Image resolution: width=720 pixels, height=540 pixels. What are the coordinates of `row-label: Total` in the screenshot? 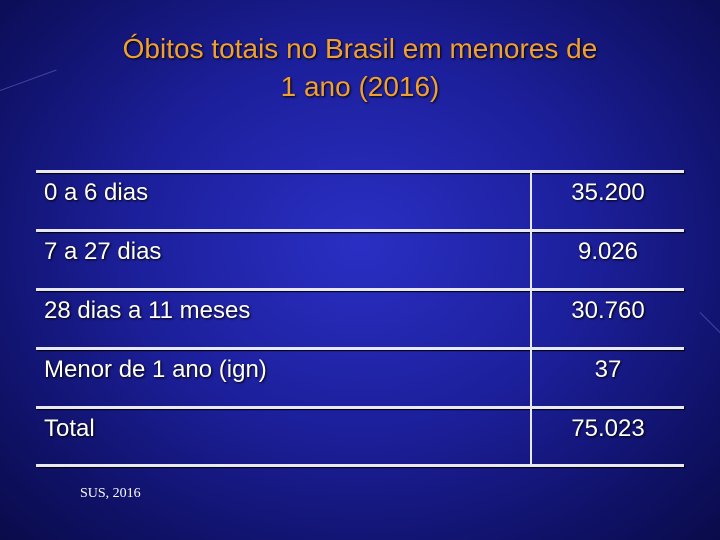 It's located at (69, 428).